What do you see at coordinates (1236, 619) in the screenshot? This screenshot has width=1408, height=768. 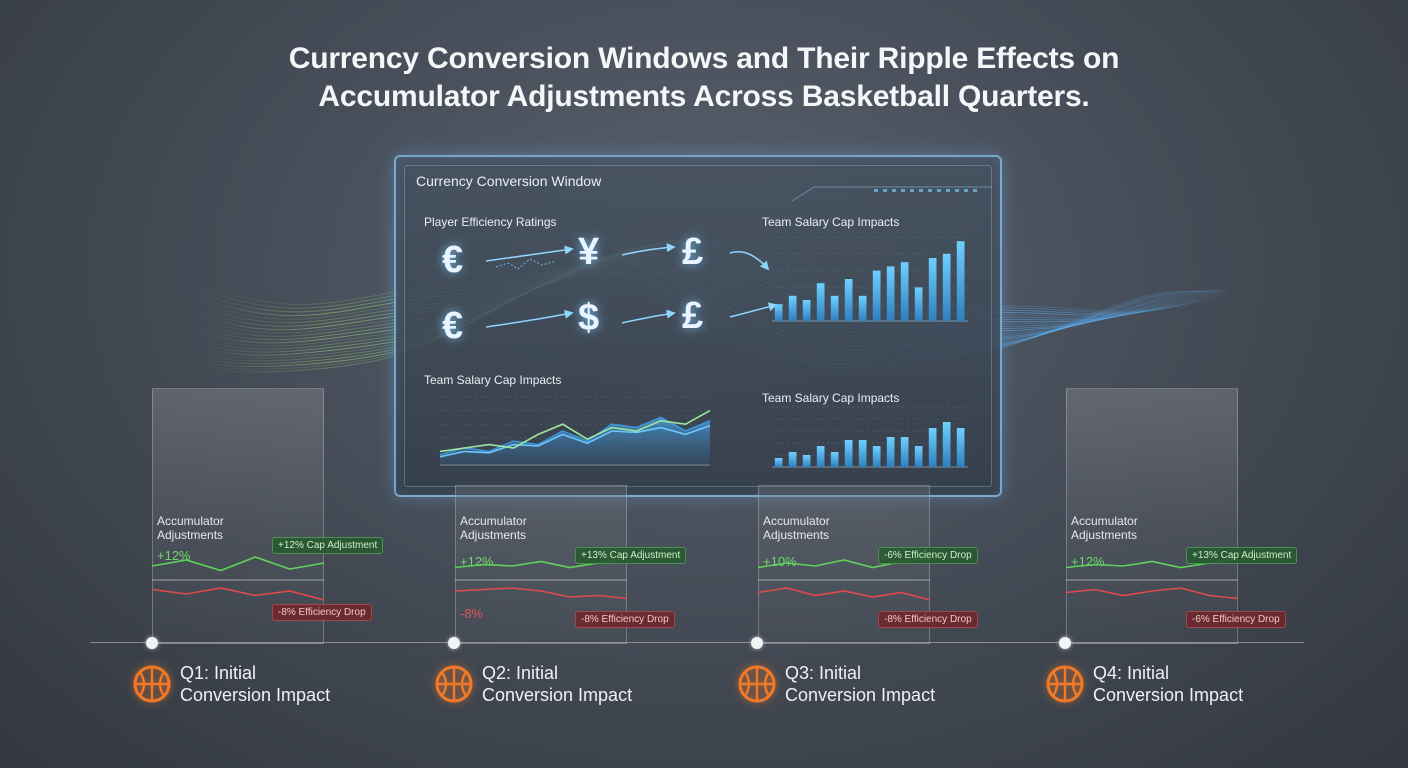 I see `efficiency-drop-badge-q4: -6% Efficiency Drop` at bounding box center [1236, 619].